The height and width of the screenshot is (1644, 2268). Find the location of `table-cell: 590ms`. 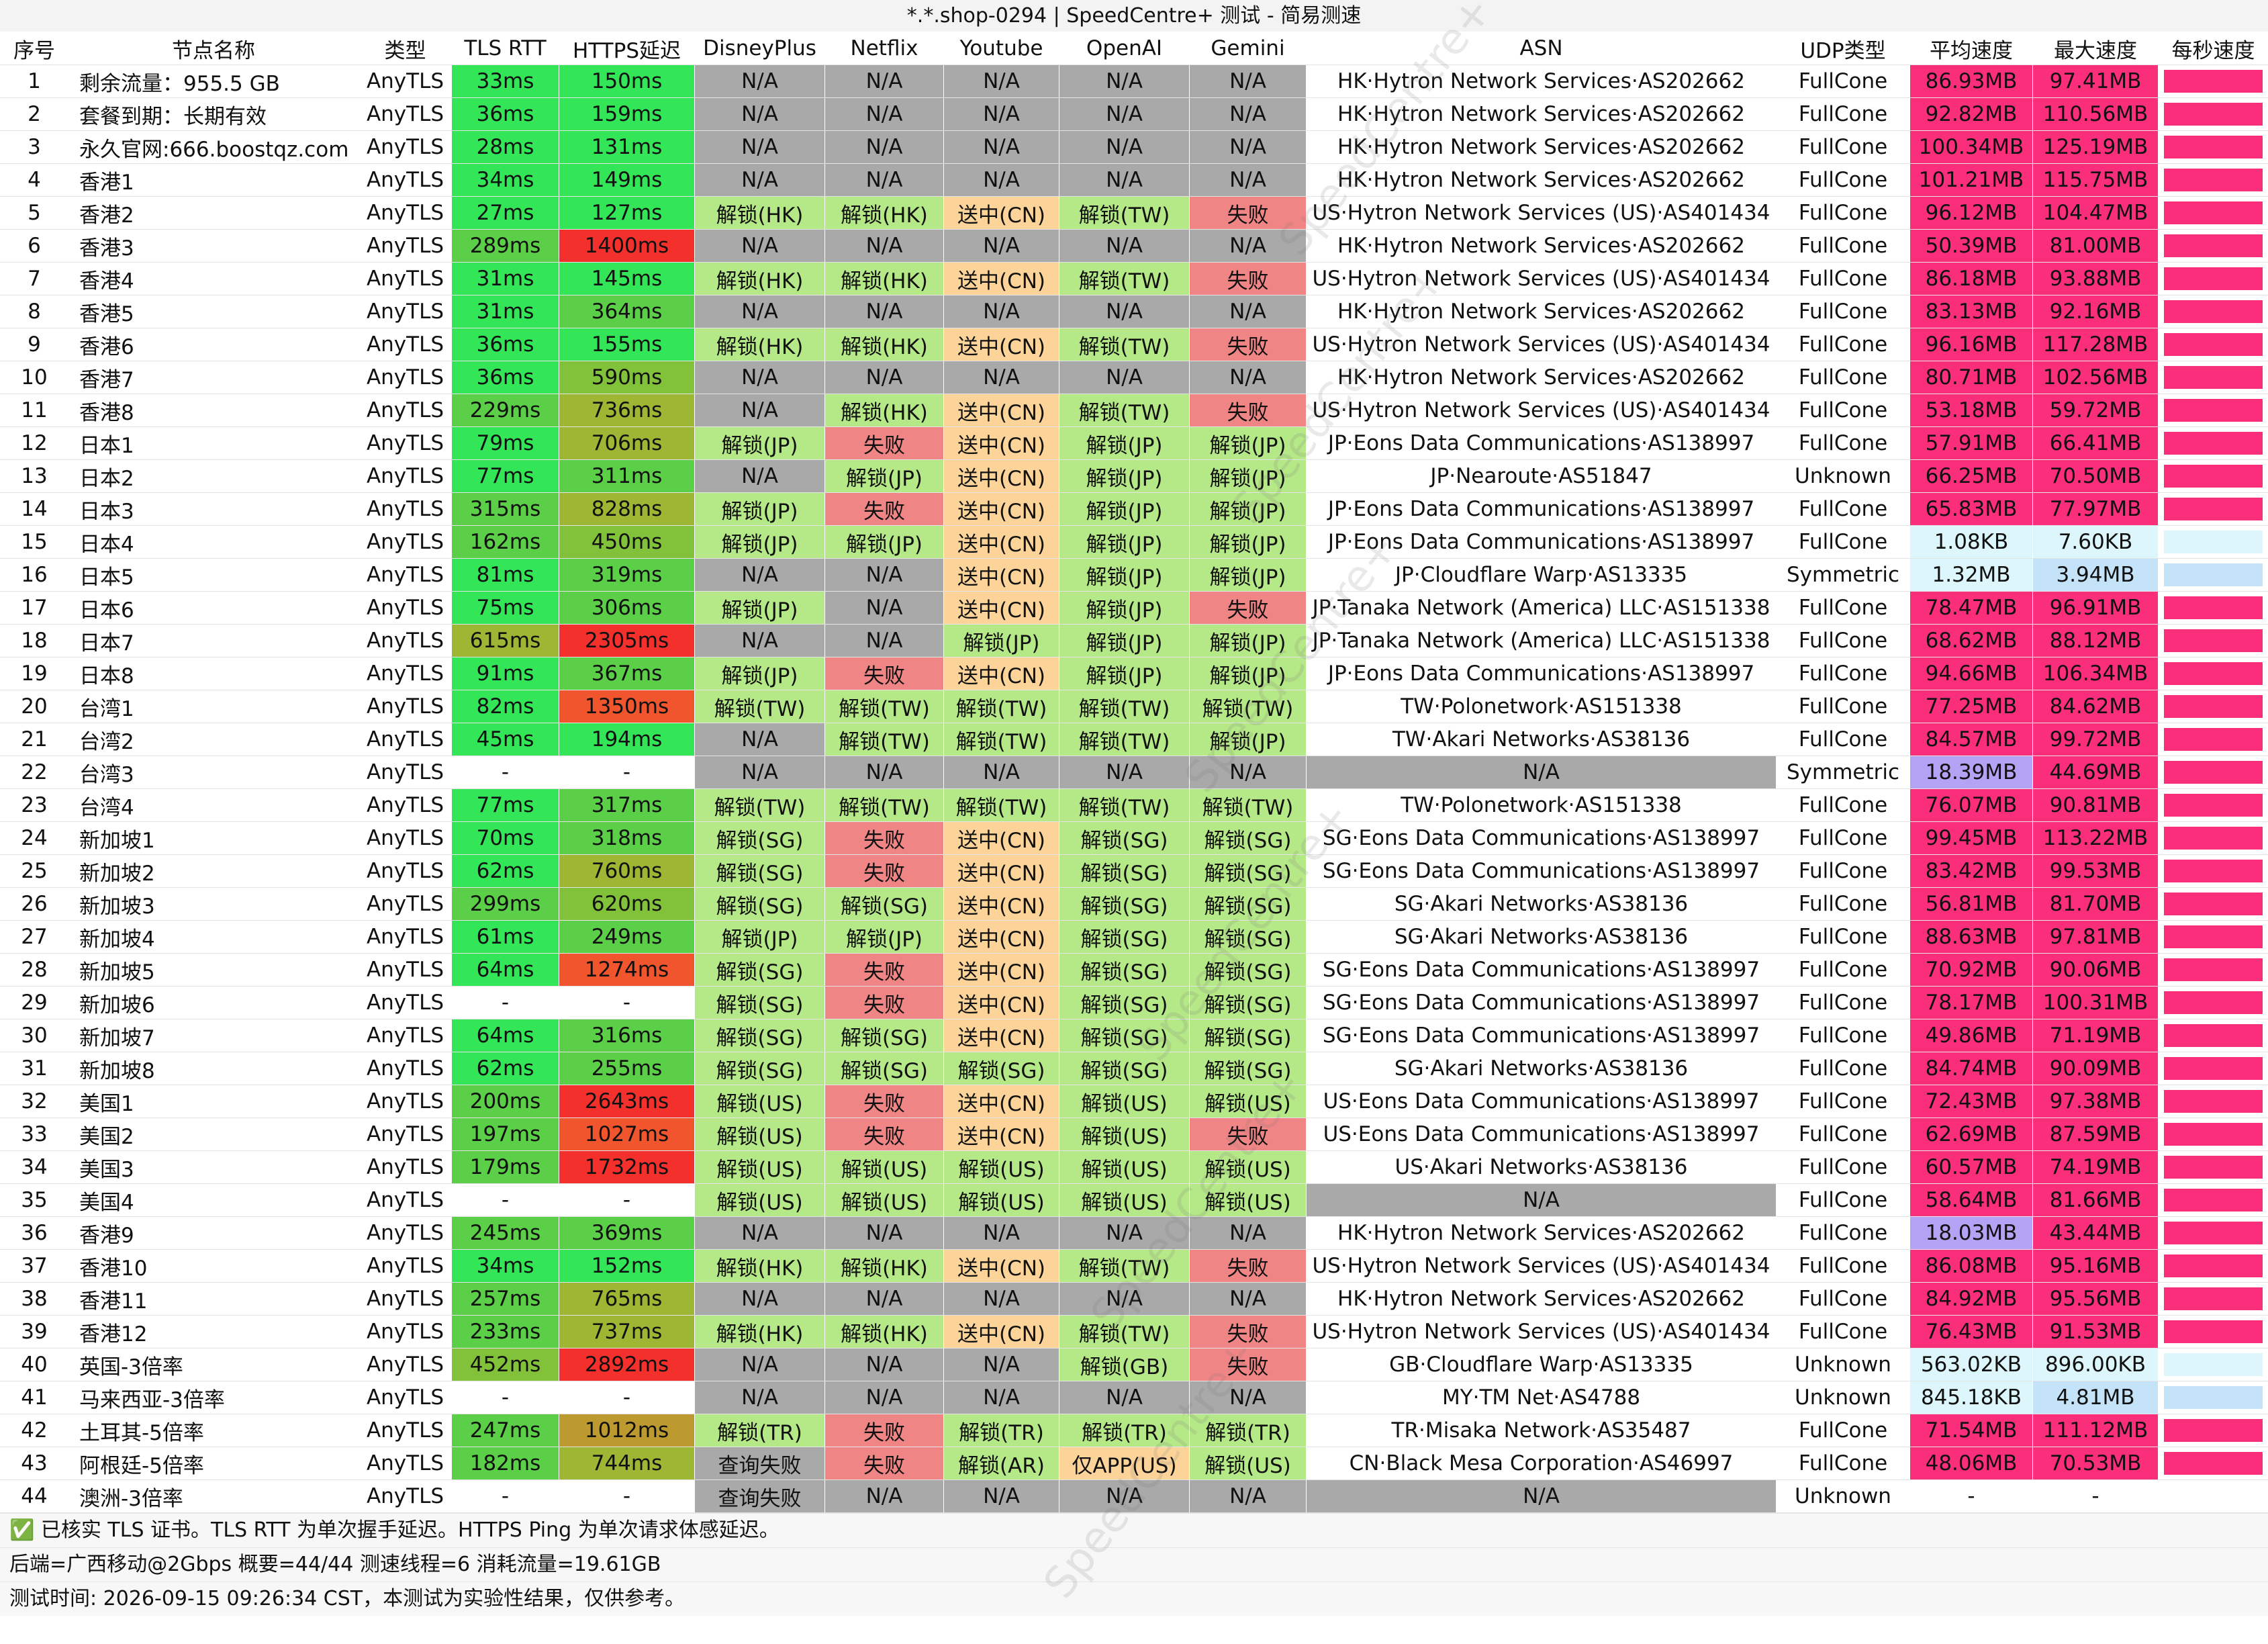

table-cell: 590ms is located at coordinates (627, 377).